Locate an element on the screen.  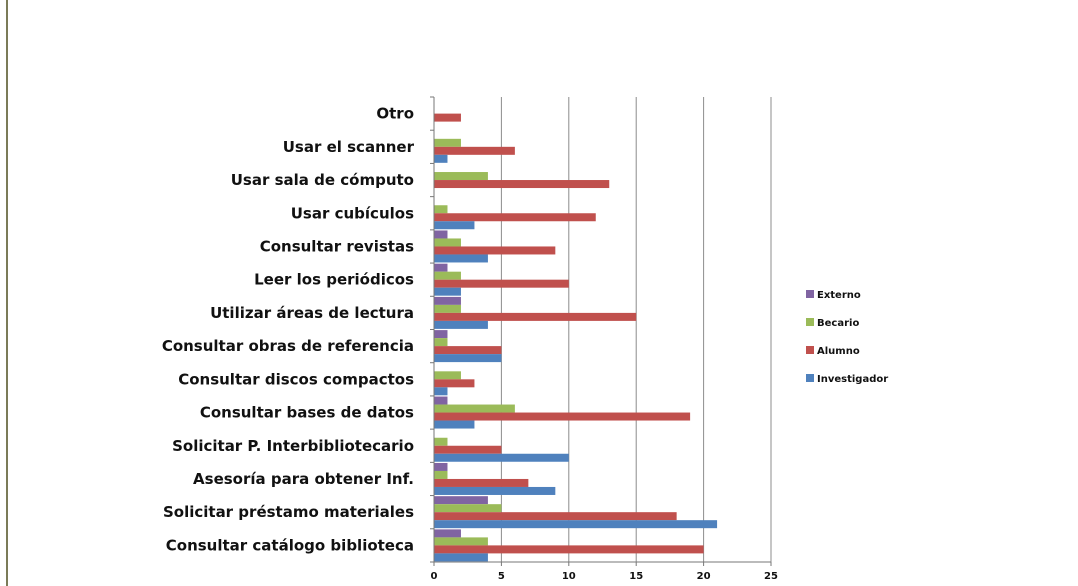
bar-consultar-revistas-becario is located at coordinates (447, 242).